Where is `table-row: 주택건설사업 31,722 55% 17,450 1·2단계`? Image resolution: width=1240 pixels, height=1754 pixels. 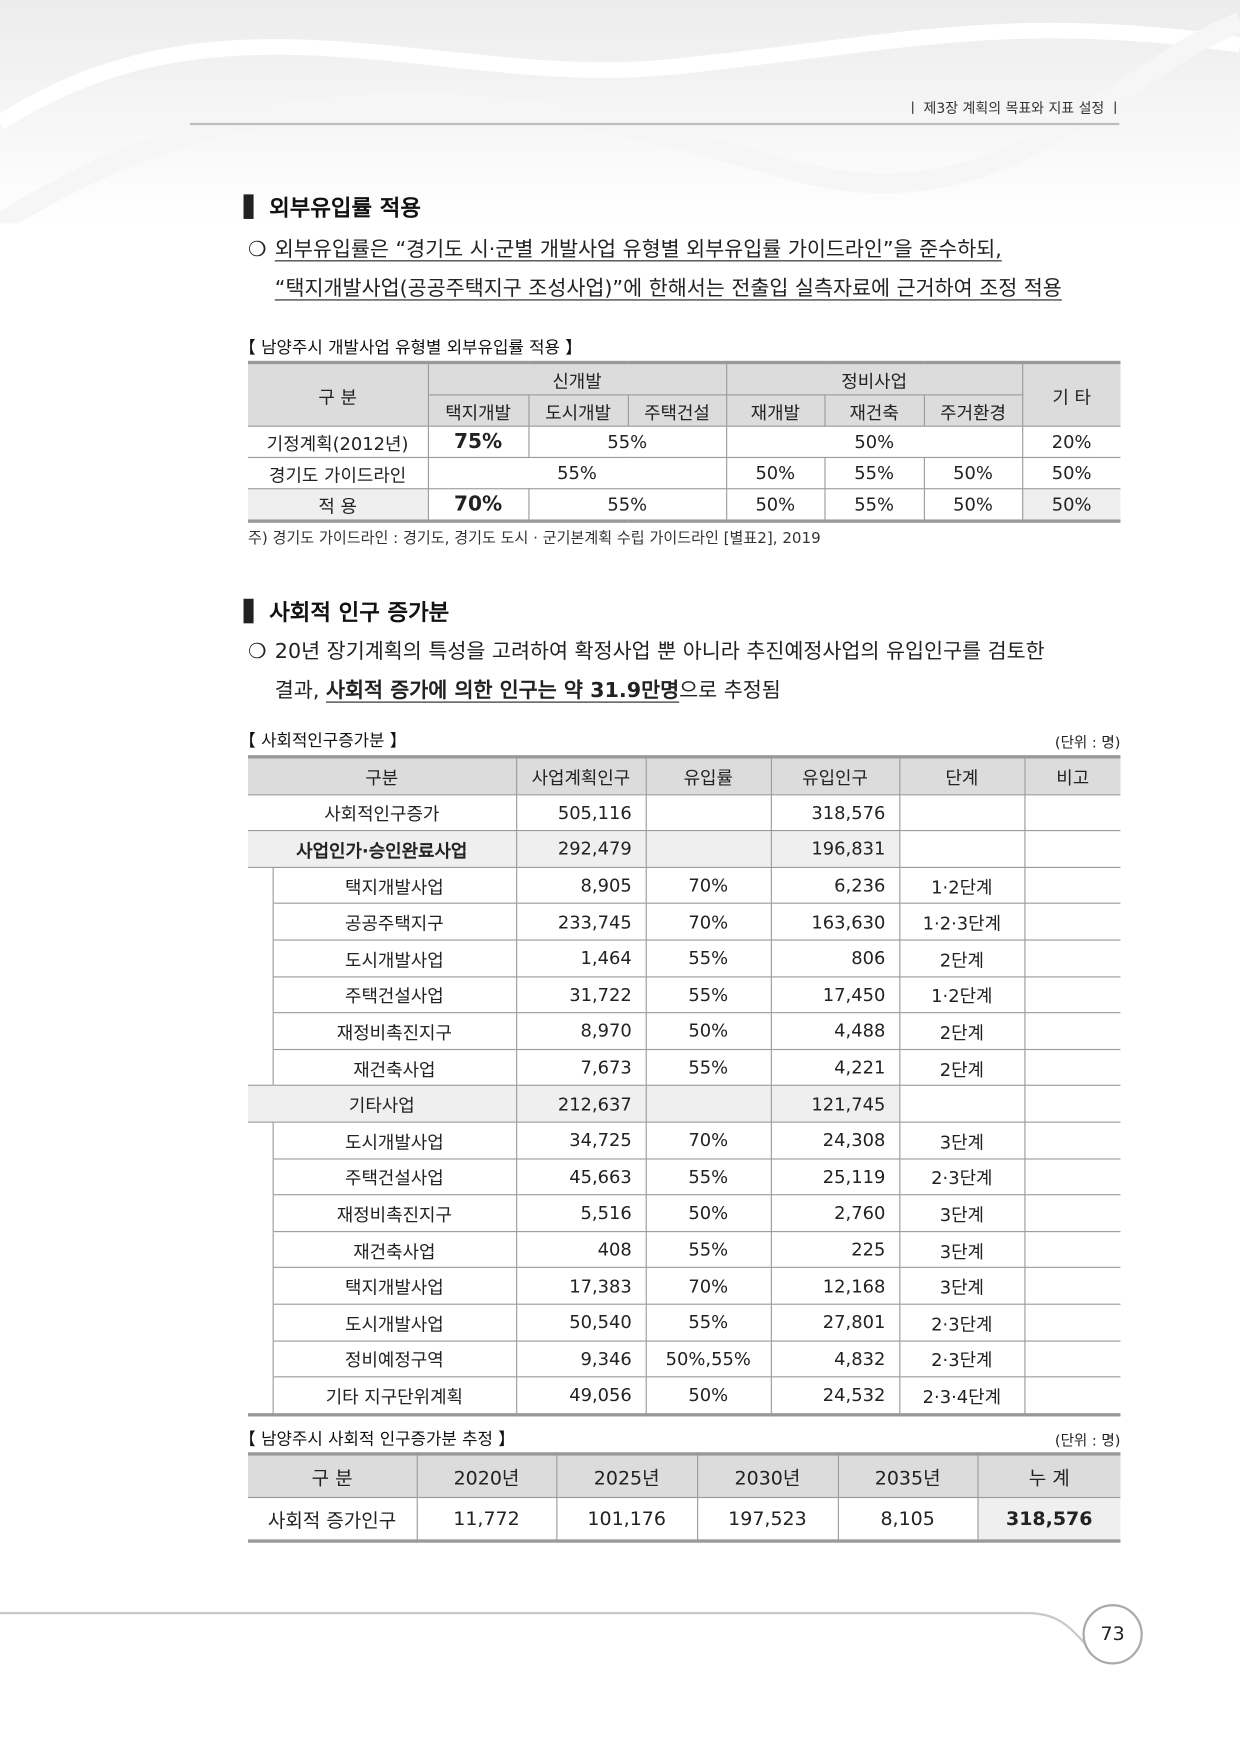
table-row: 주택건설사업 31,722 55% 17,450 1·2단계 is located at coordinates (684, 994).